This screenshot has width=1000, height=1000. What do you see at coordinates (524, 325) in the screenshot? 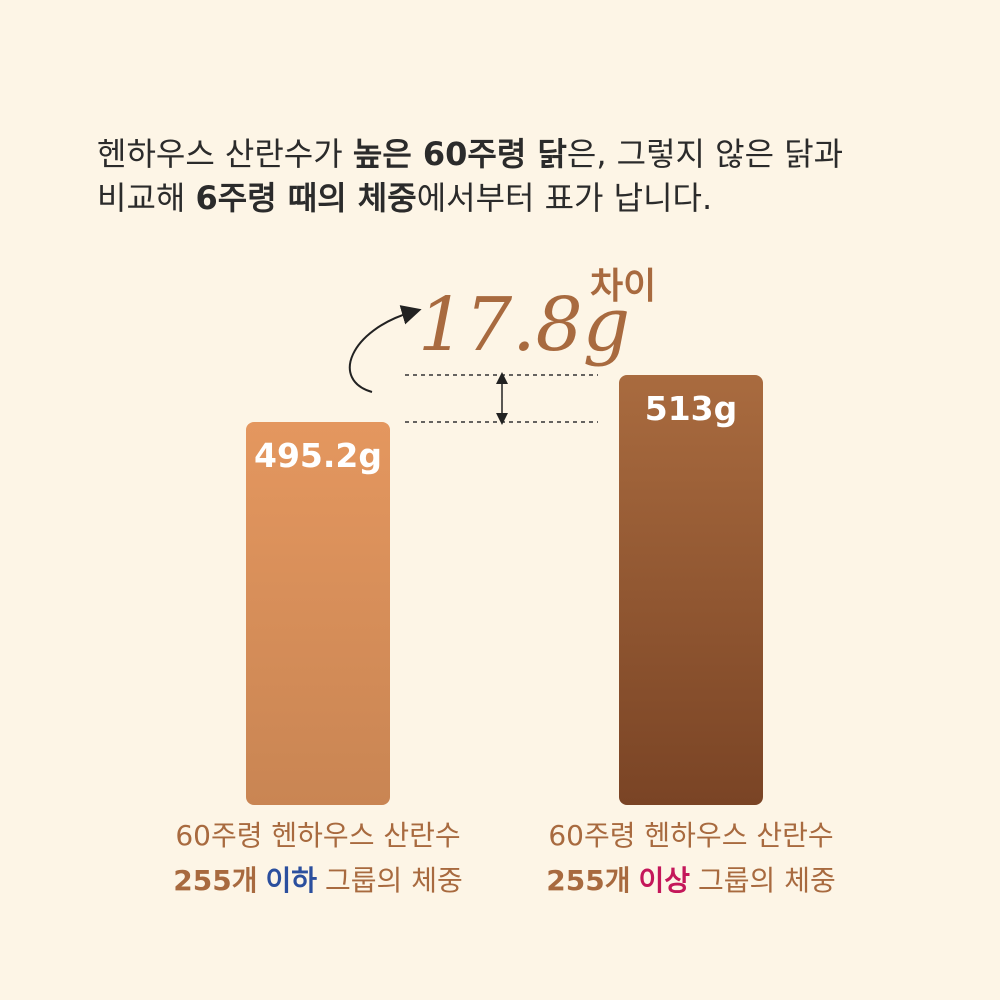
I see `annotation-label: 17.8g` at bounding box center [524, 325].